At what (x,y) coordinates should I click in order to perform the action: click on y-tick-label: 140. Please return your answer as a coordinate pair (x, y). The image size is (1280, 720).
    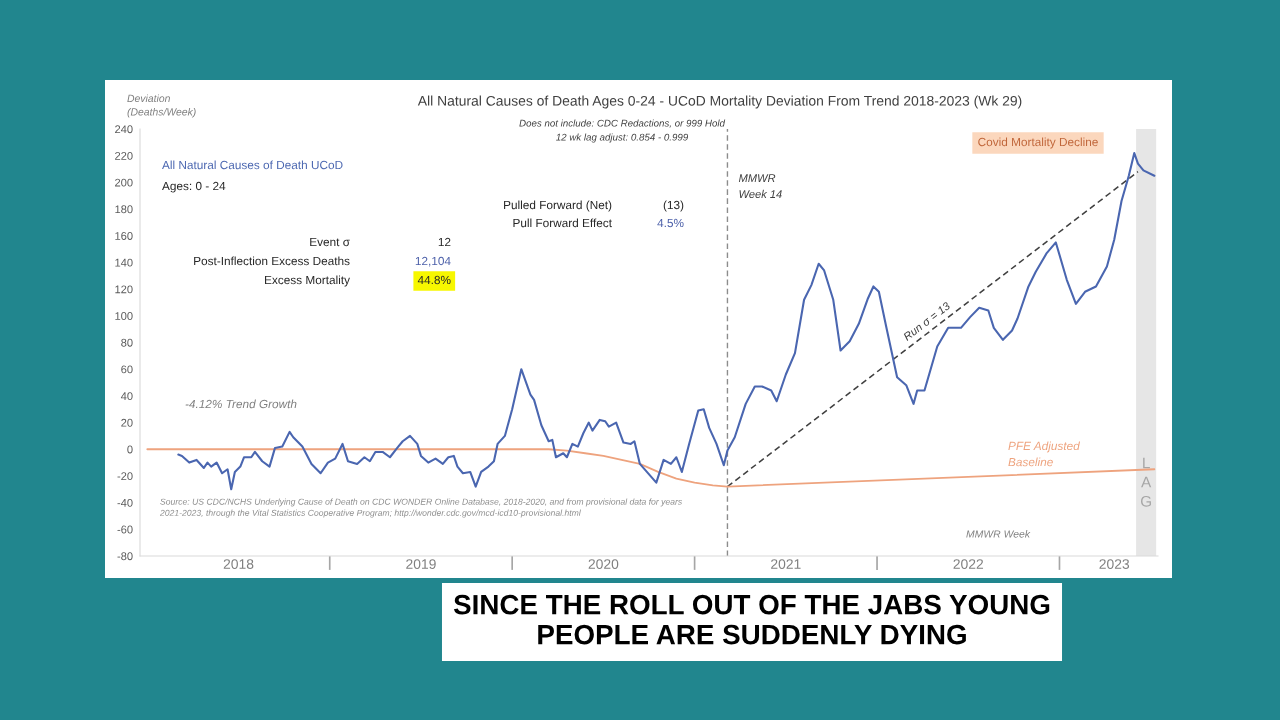
    Looking at the image, I should click on (124, 262).